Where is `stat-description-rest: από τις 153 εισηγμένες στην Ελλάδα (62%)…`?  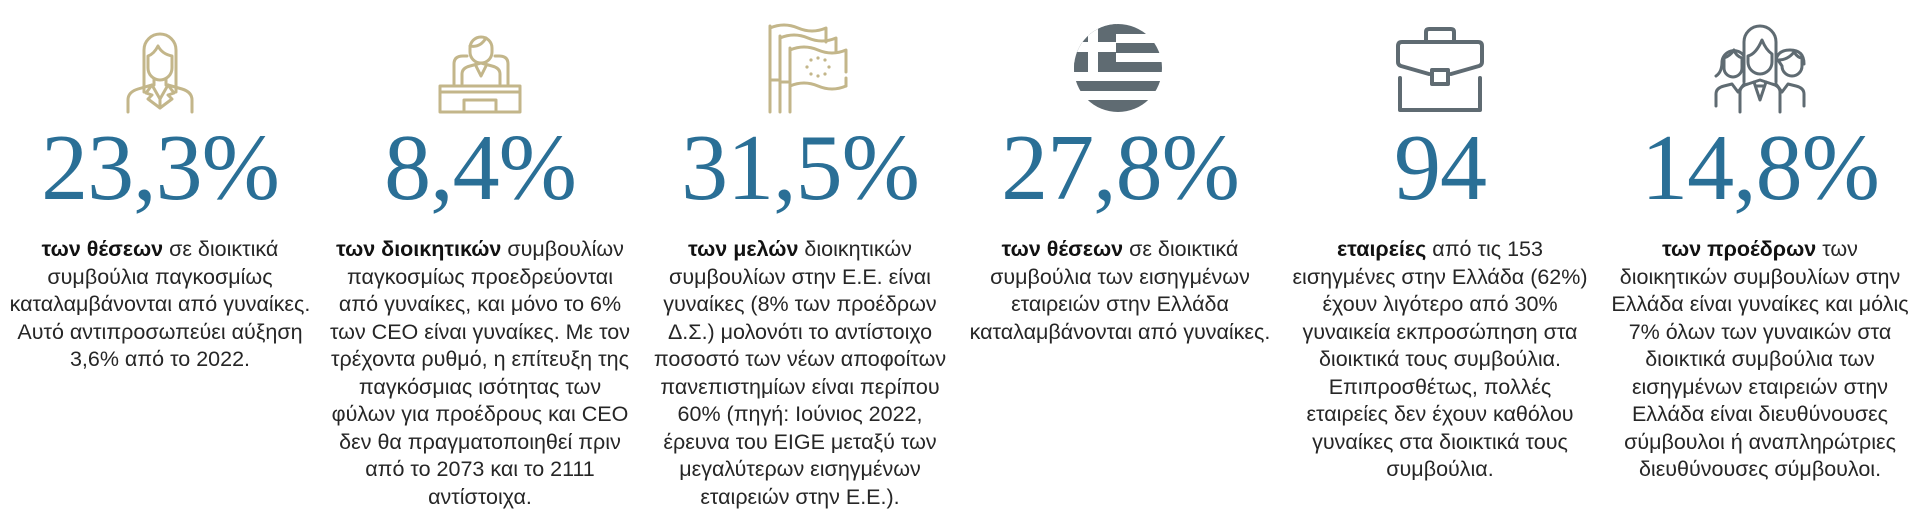 stat-description-rest: από τις 153 εισηγμένες στην Ελλάδα (62%)… is located at coordinates (1440, 359).